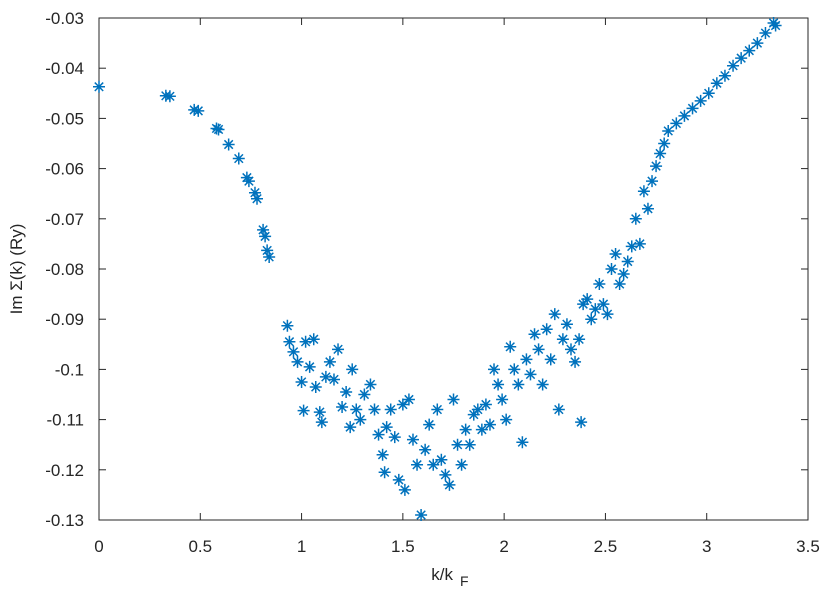 This screenshot has height=594, width=830. Describe the element at coordinates (64, 319) in the screenshot. I see `y-tick-label: -0.09` at that location.